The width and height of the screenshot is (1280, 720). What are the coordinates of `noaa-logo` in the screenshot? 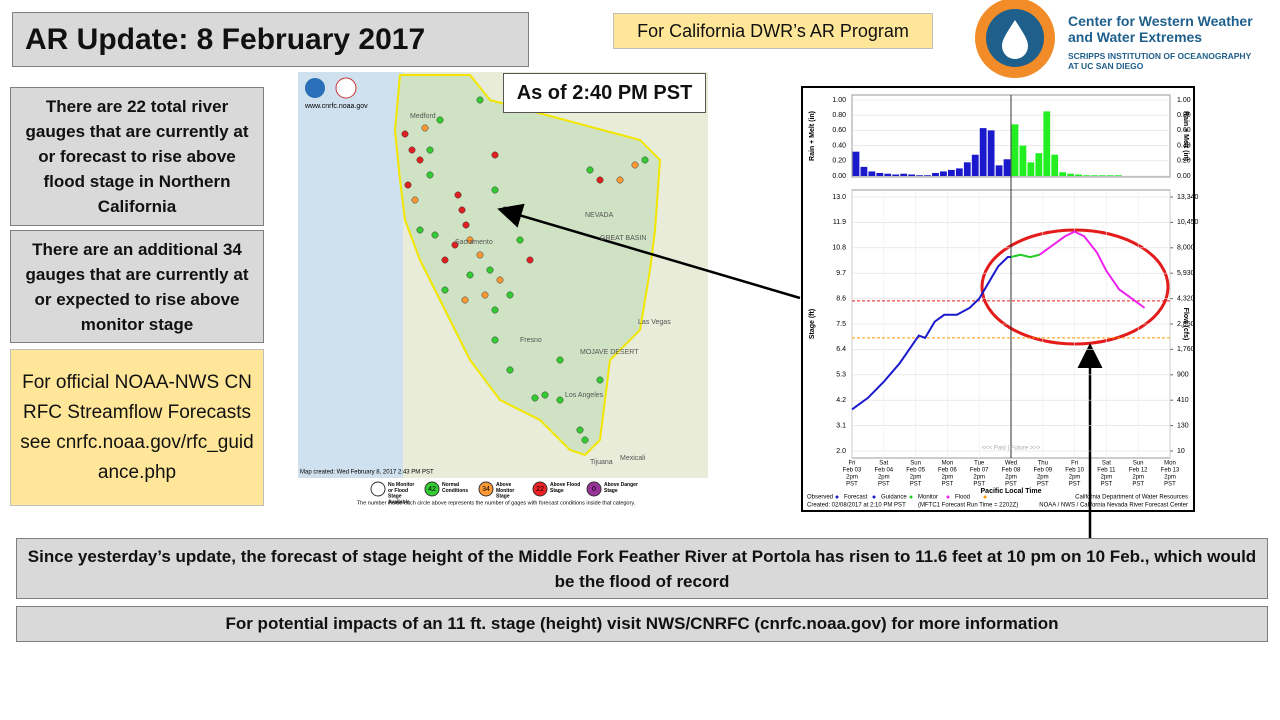 It's located at (315, 88).